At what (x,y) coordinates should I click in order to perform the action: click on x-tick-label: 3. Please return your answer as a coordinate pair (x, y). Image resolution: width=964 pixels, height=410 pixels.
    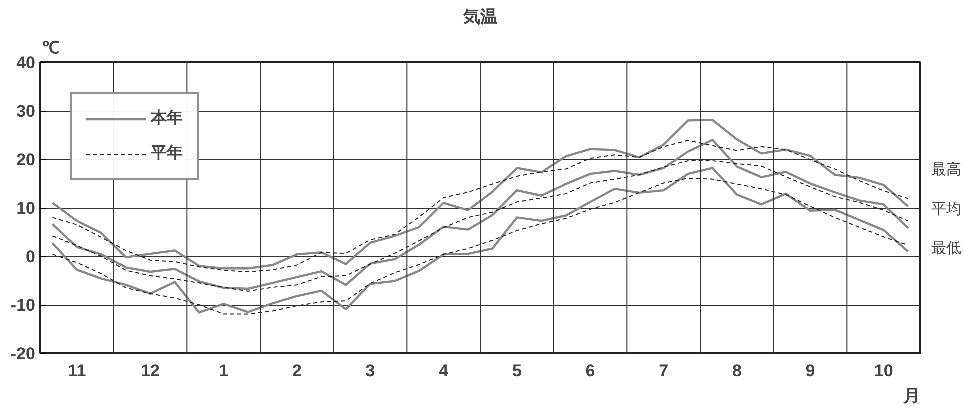
    Looking at the image, I should click on (371, 371).